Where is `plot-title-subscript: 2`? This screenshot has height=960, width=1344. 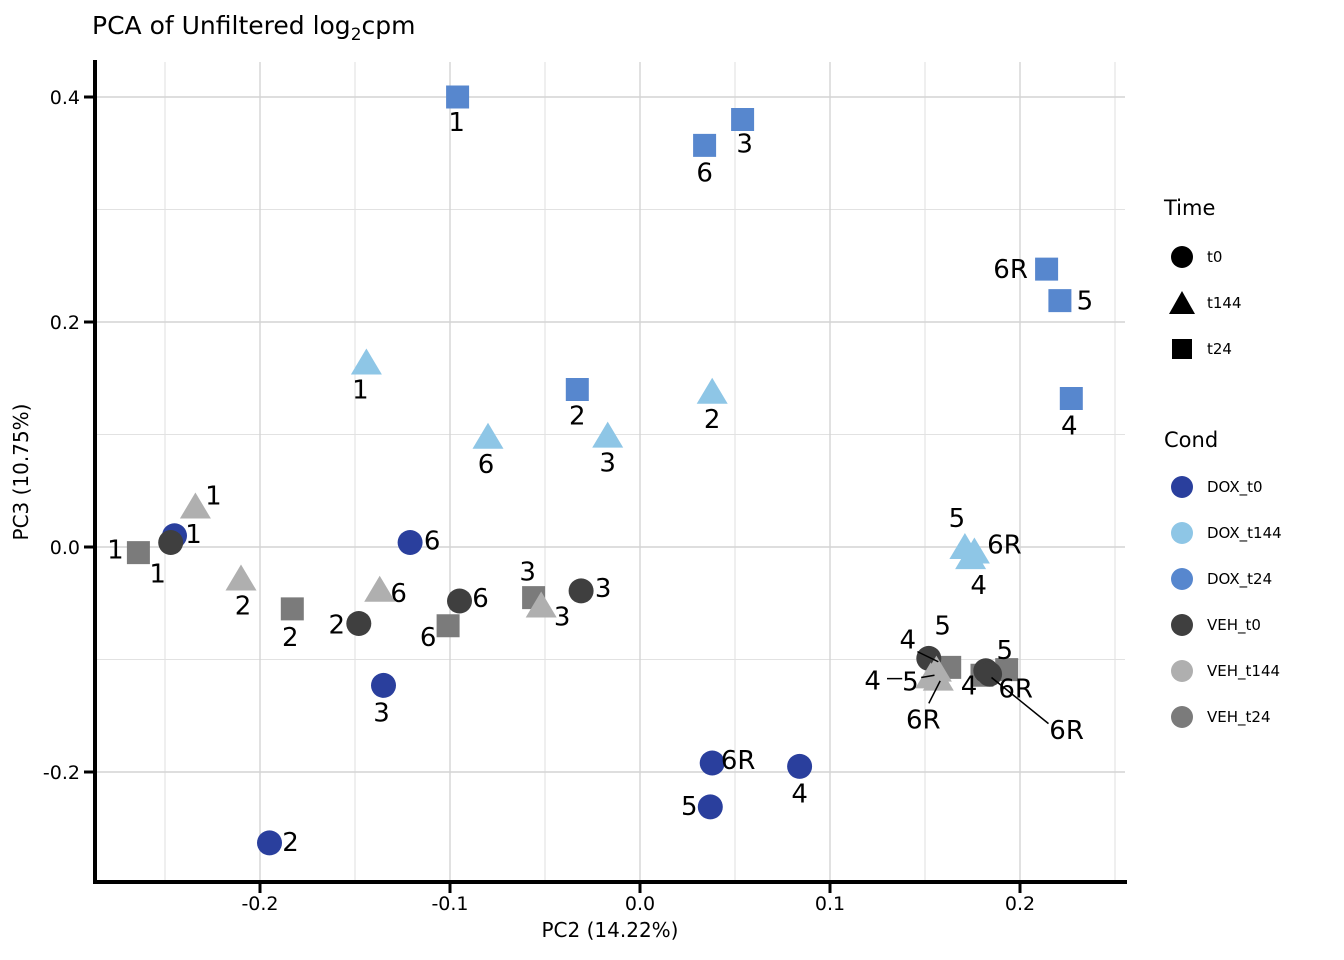 plot-title-subscript: 2 is located at coordinates (356, 35).